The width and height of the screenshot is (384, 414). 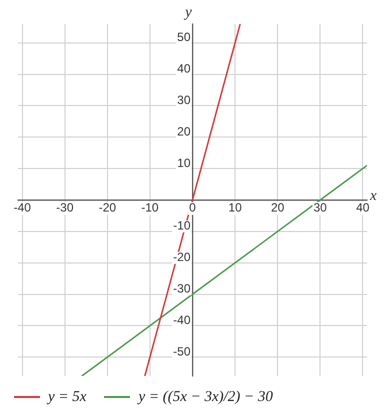 I want to click on y-axis-title: y, so click(x=187, y=12).